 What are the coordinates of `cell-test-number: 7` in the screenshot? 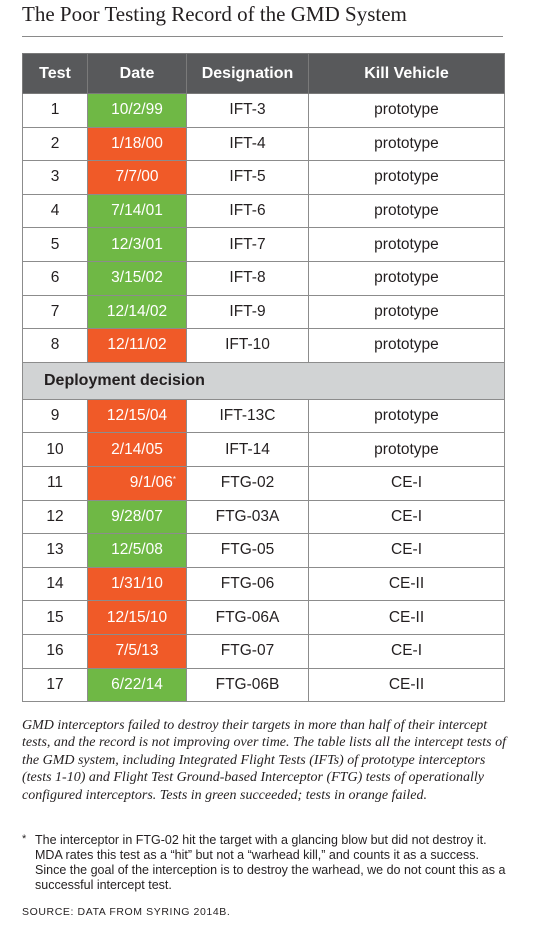 It's located at (55, 312).